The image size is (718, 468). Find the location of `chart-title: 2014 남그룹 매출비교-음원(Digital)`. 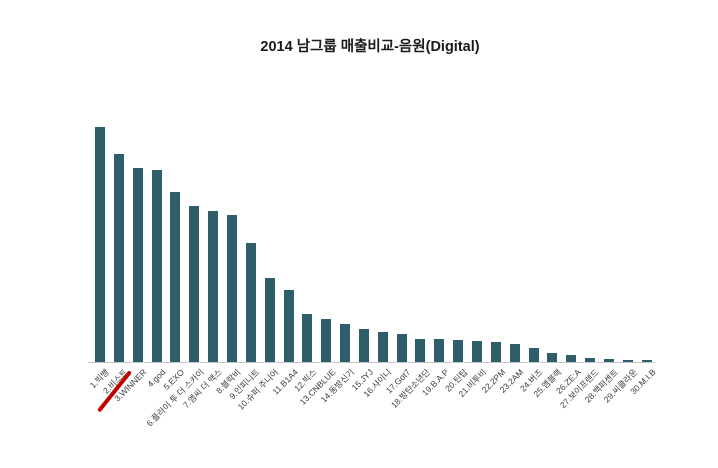

chart-title: 2014 남그룹 매출비교-음원(Digital) is located at coordinates (370, 47).